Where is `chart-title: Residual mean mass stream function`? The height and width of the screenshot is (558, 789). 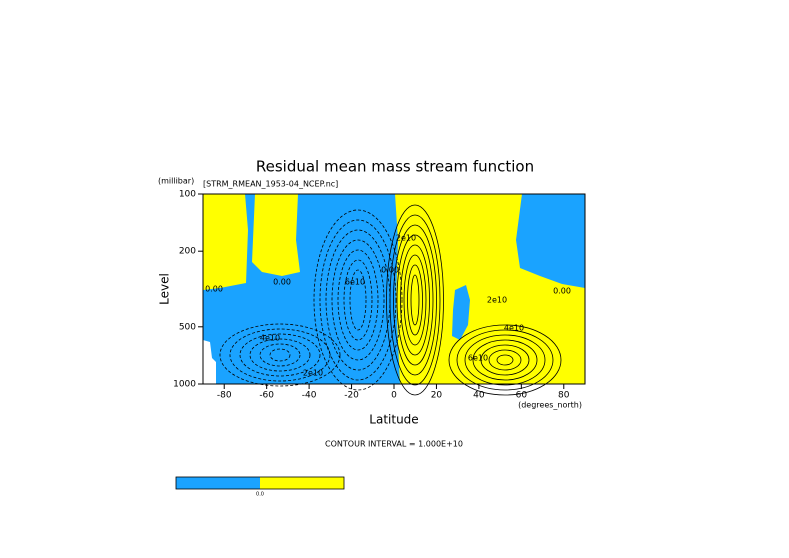 chart-title: Residual mean mass stream function is located at coordinates (395, 167).